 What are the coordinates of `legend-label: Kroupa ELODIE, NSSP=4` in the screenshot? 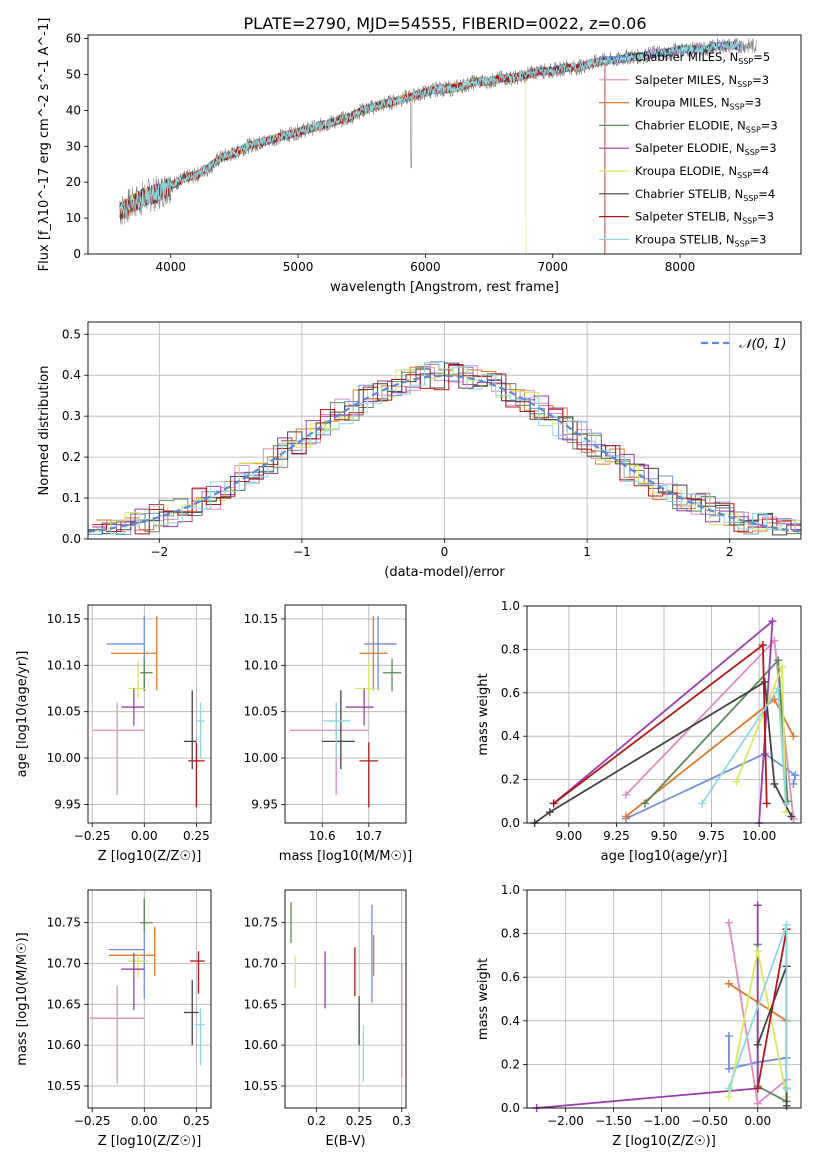 It's located at (702, 172).